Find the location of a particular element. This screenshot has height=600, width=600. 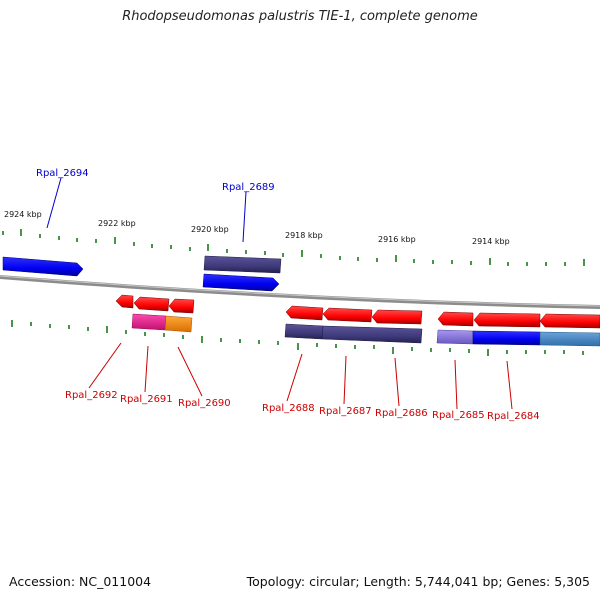

gene-rpal-2689-feature is located at coordinates (242, 264).